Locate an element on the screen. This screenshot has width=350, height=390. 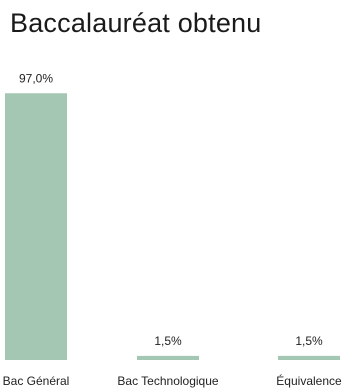
category-label-1: Bac Général is located at coordinates (36, 381).